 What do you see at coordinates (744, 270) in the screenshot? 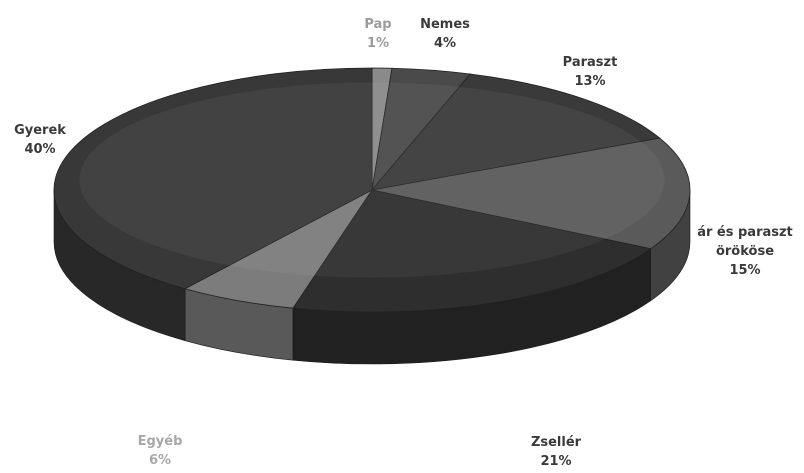
I see `pie-label-percent: 15%` at bounding box center [744, 270].